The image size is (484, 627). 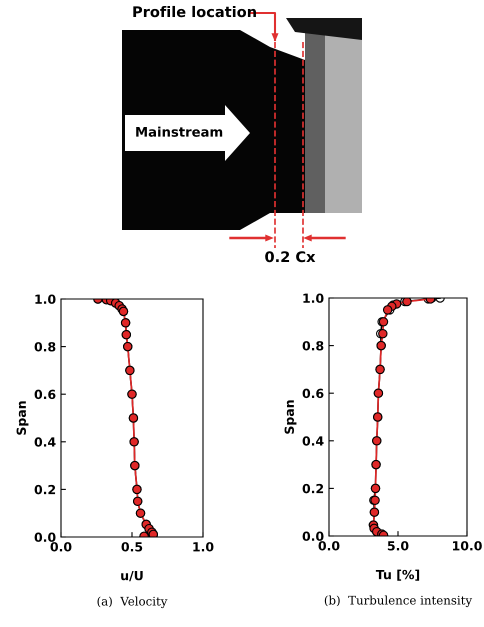 What do you see at coordinates (132, 602) in the screenshot?
I see `text: (a) Velocity` at bounding box center [132, 602].